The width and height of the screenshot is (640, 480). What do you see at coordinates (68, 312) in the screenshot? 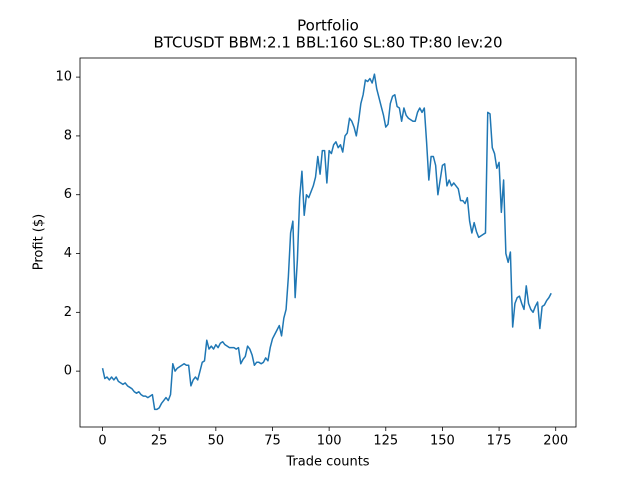
I see `y-tick-label: 2` at bounding box center [68, 312].